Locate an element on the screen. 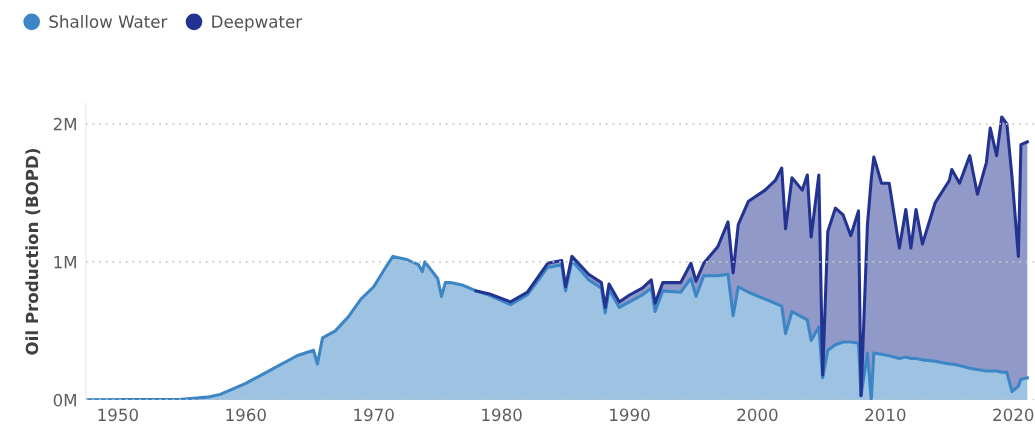 The height and width of the screenshot is (430, 1035). y-tick-label: 2M is located at coordinates (64, 124).